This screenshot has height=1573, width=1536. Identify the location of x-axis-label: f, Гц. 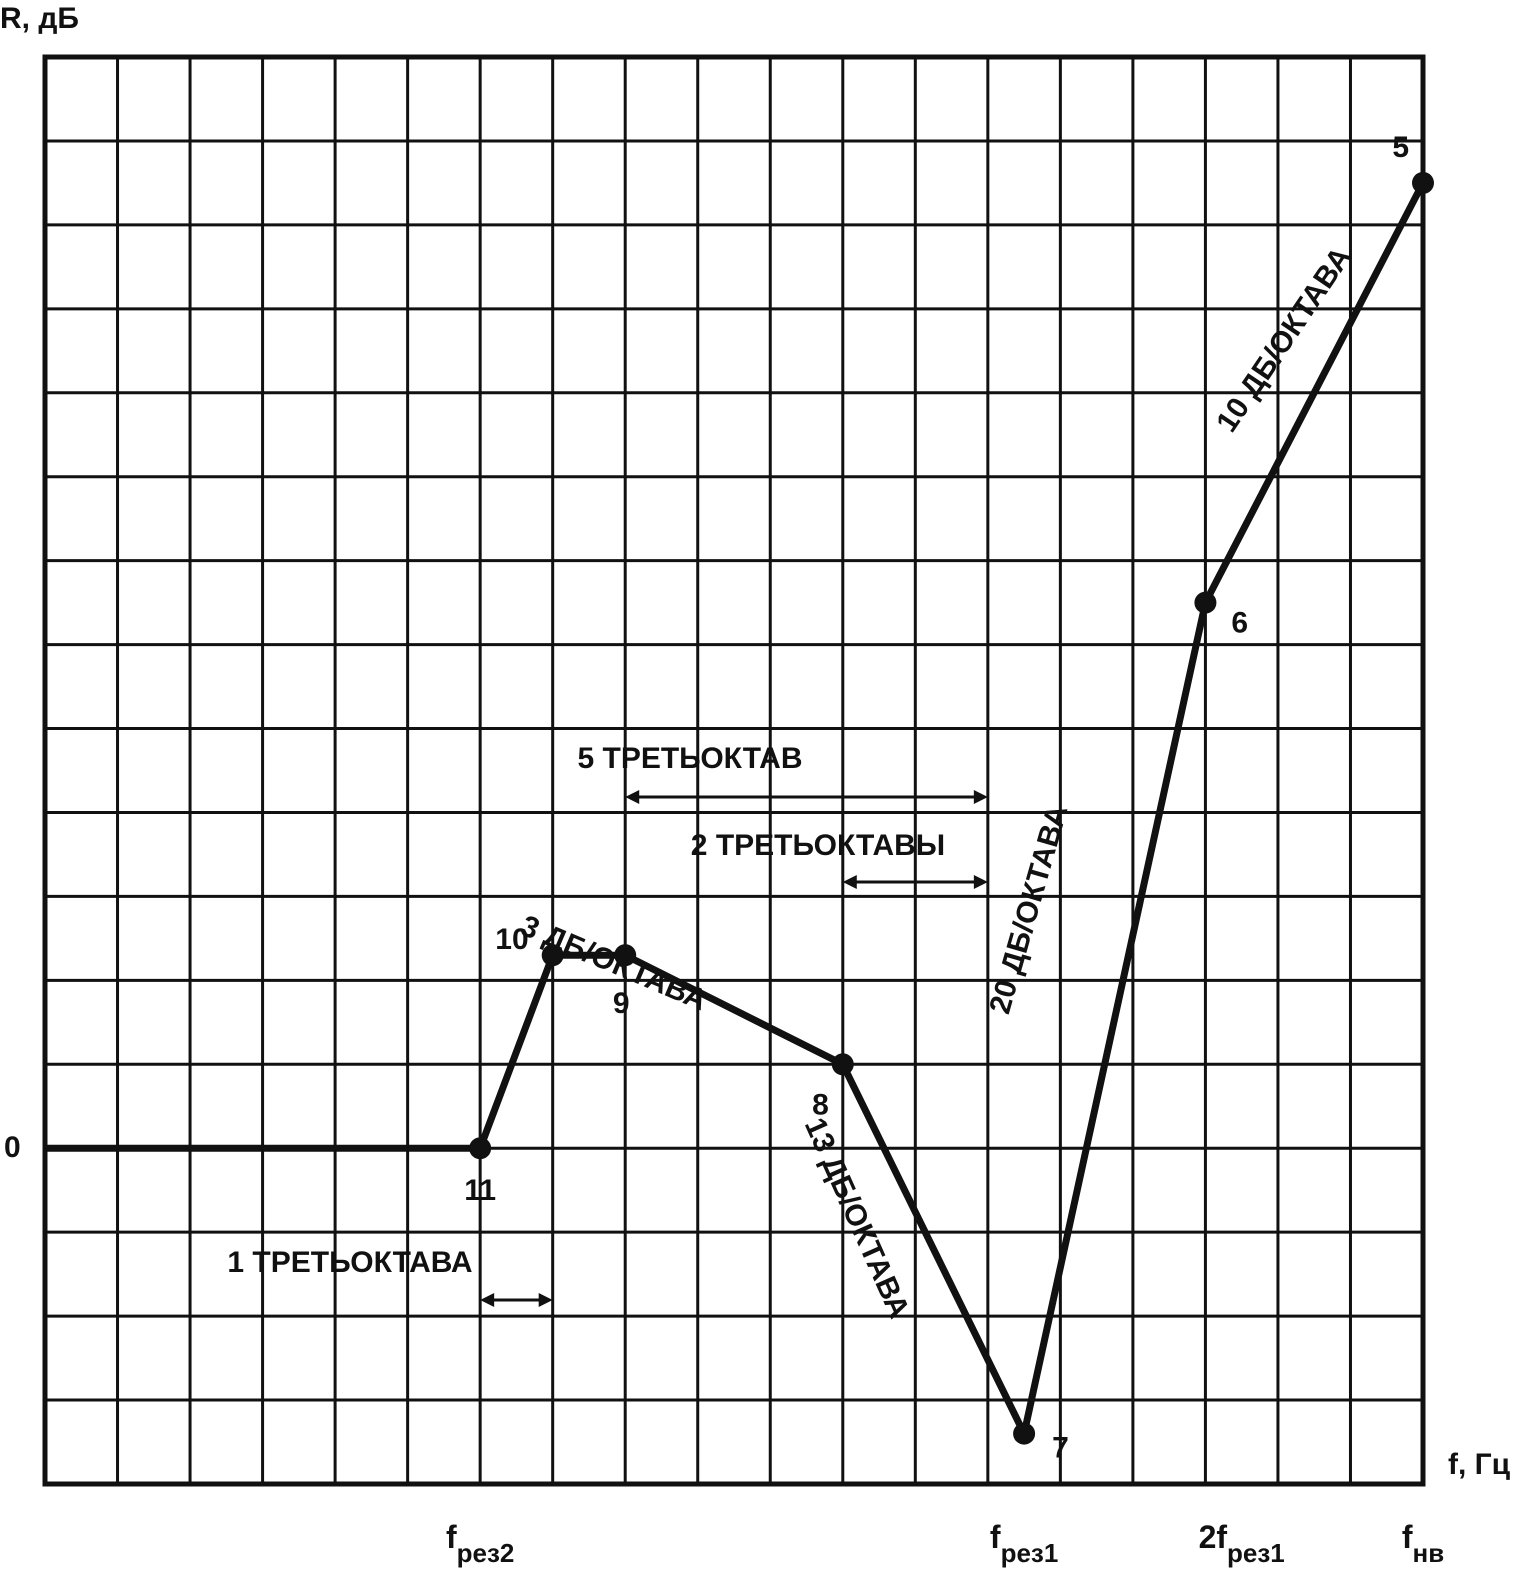
(1479, 1464).